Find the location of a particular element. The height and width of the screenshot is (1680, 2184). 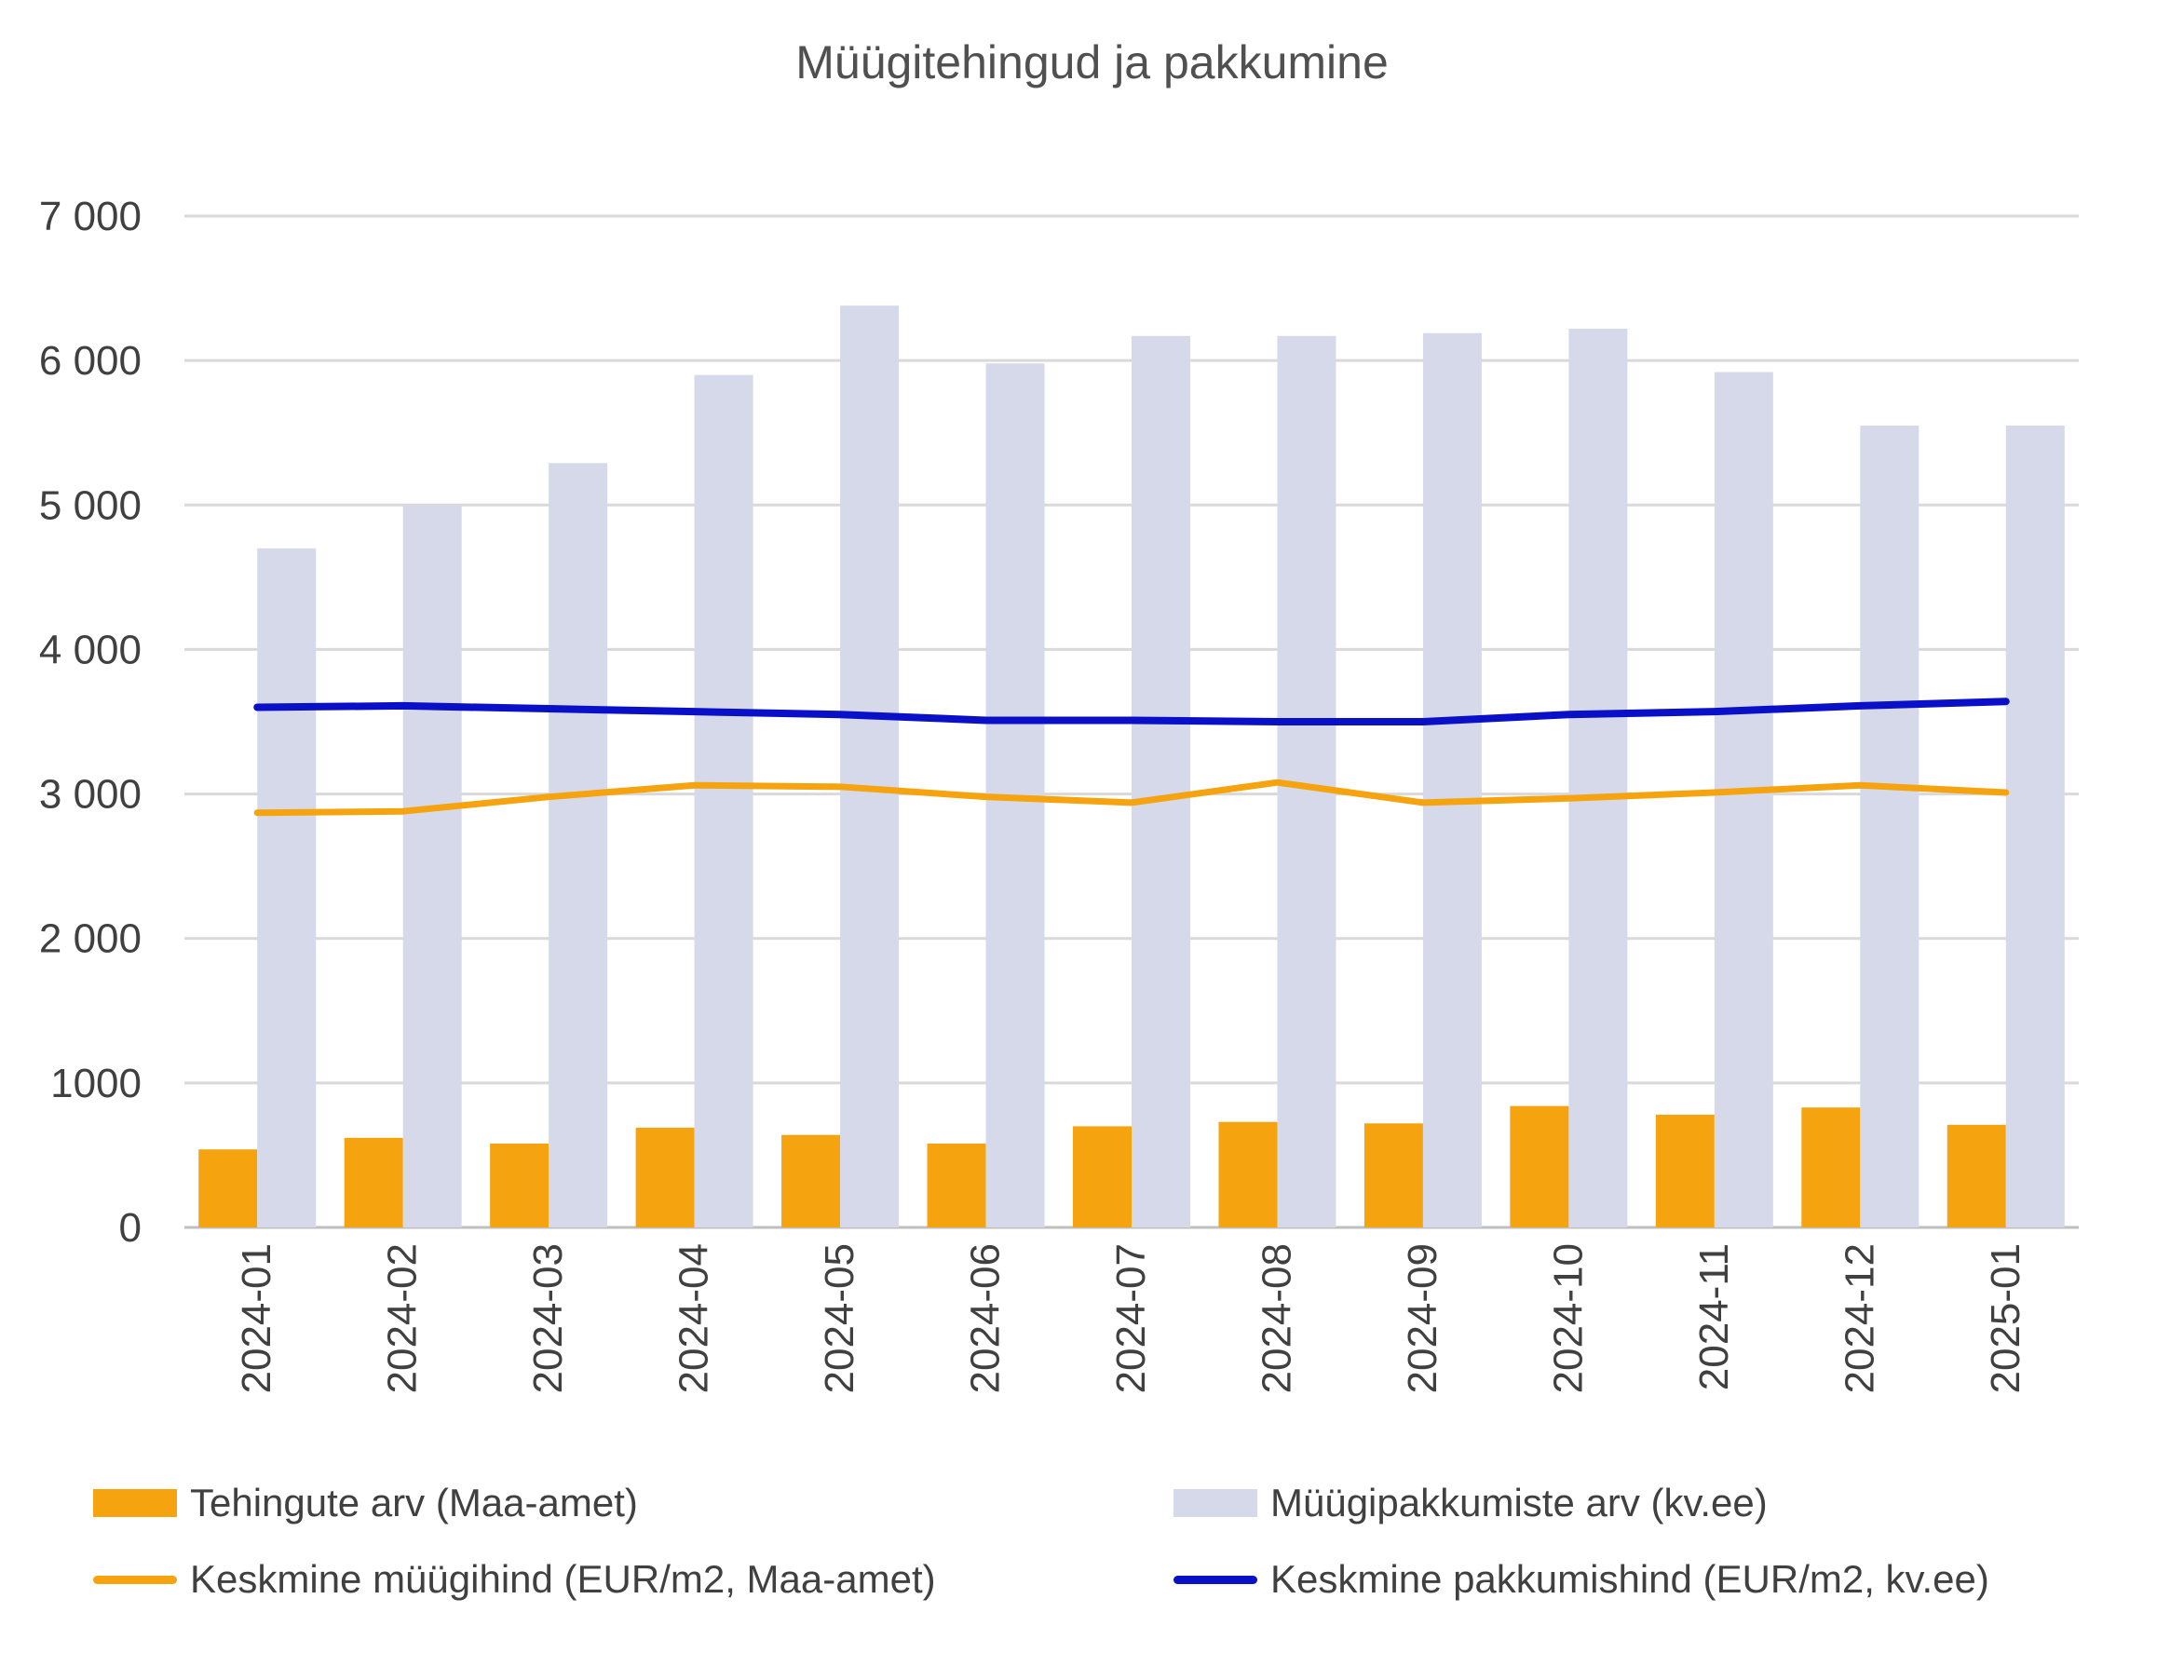

x-tick-label: 2024-08 is located at coordinates (1276, 1318).